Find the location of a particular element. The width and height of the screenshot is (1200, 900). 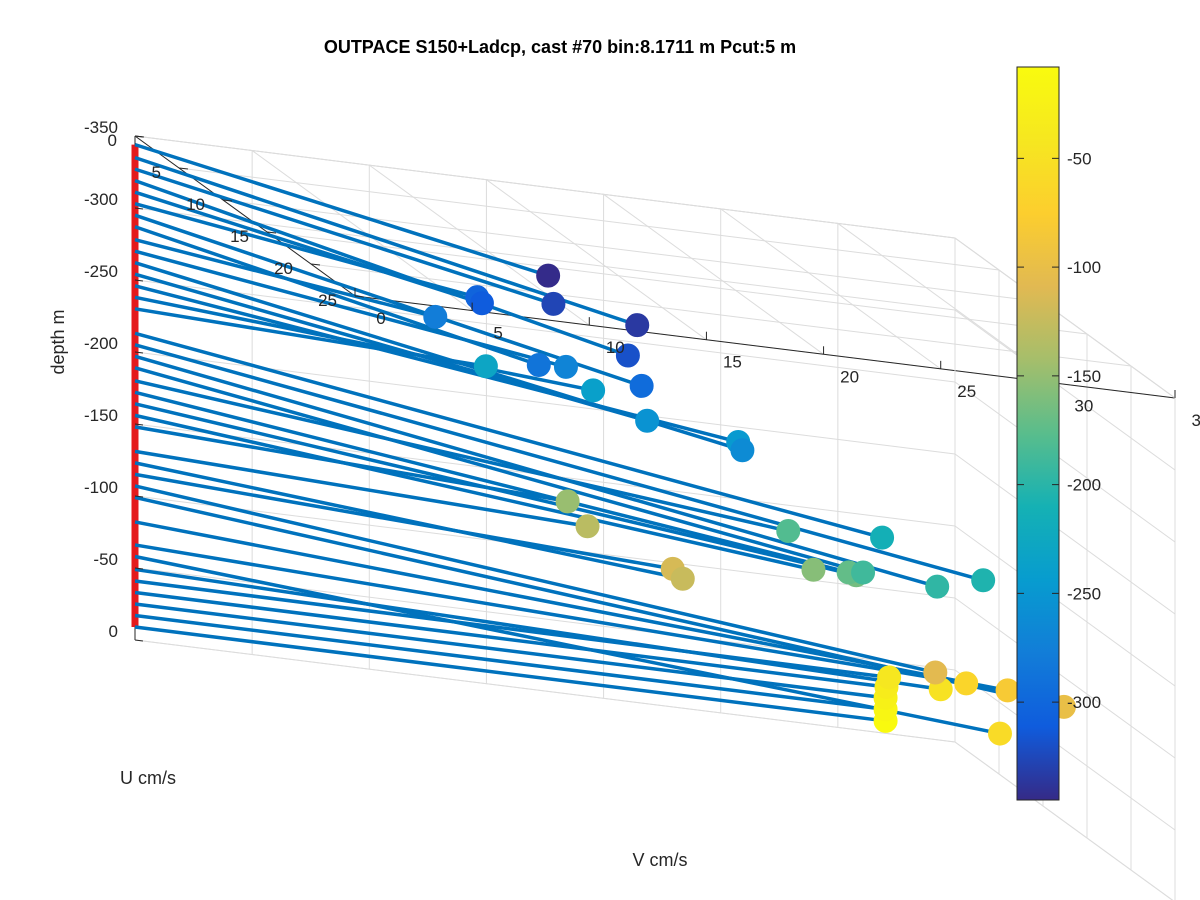

z-tick-label: -50 is located at coordinates (105, 559).